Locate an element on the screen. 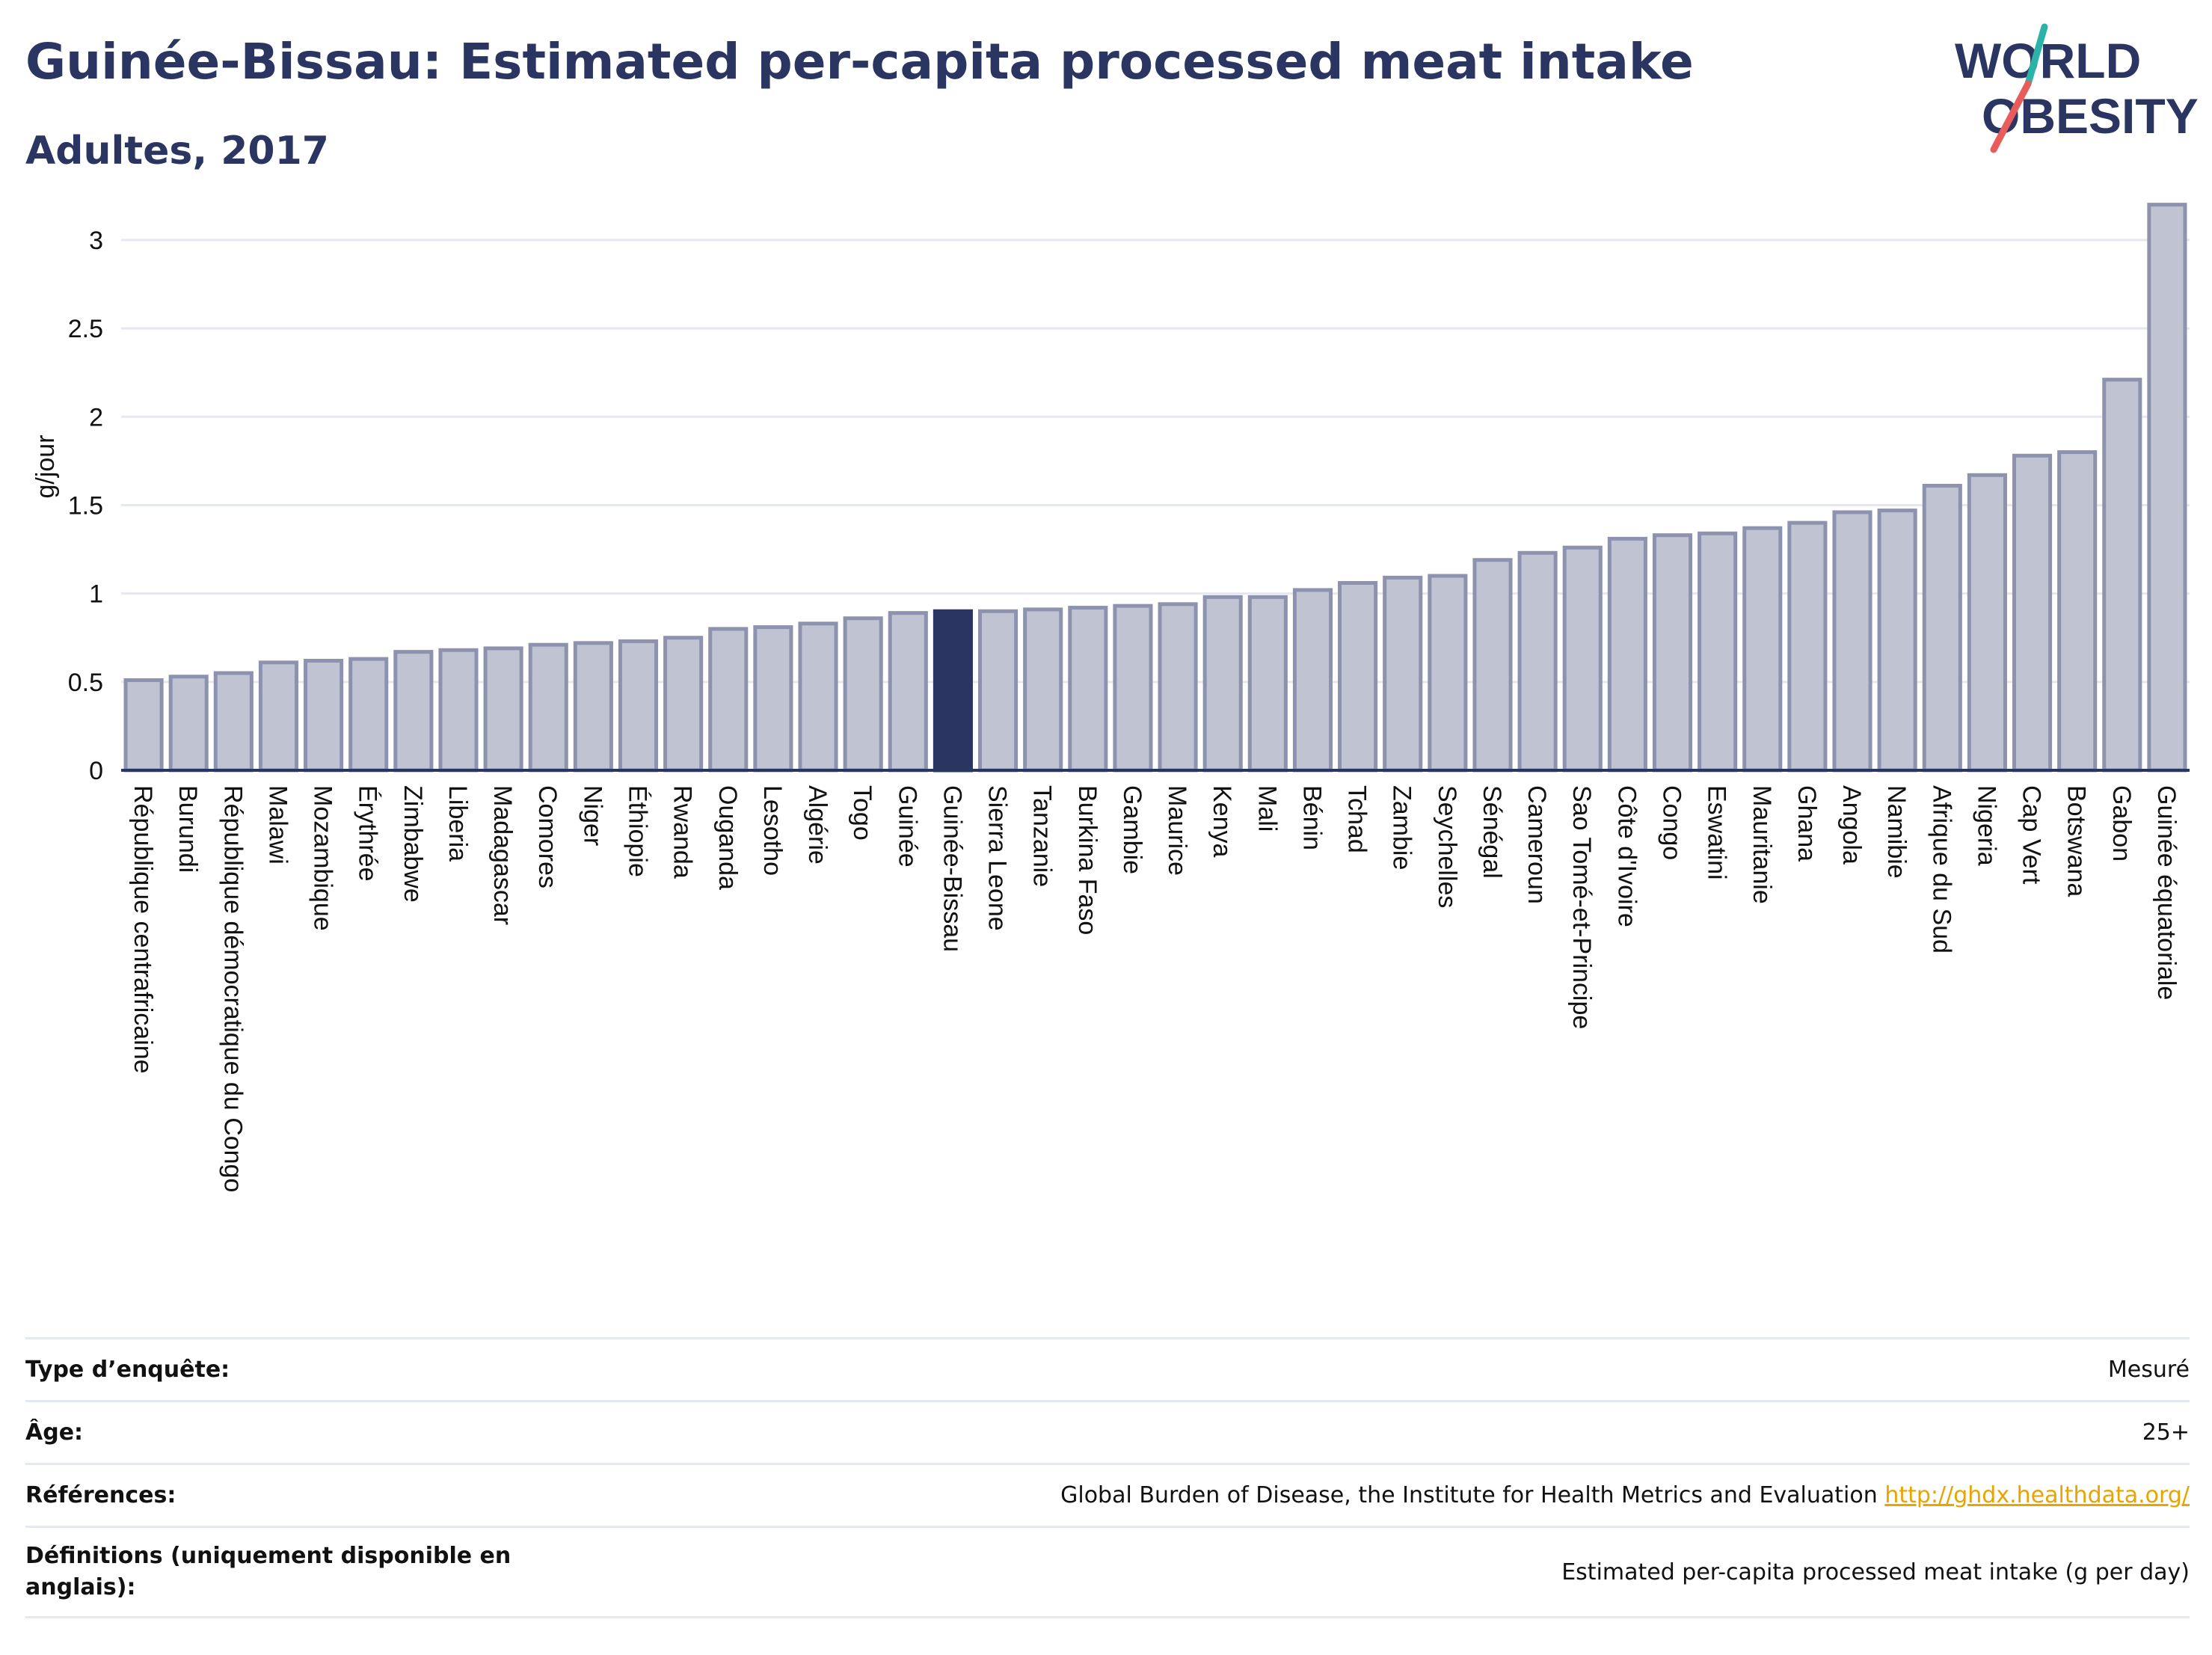  x-tick-label: Madagascar is located at coordinates (502, 855).